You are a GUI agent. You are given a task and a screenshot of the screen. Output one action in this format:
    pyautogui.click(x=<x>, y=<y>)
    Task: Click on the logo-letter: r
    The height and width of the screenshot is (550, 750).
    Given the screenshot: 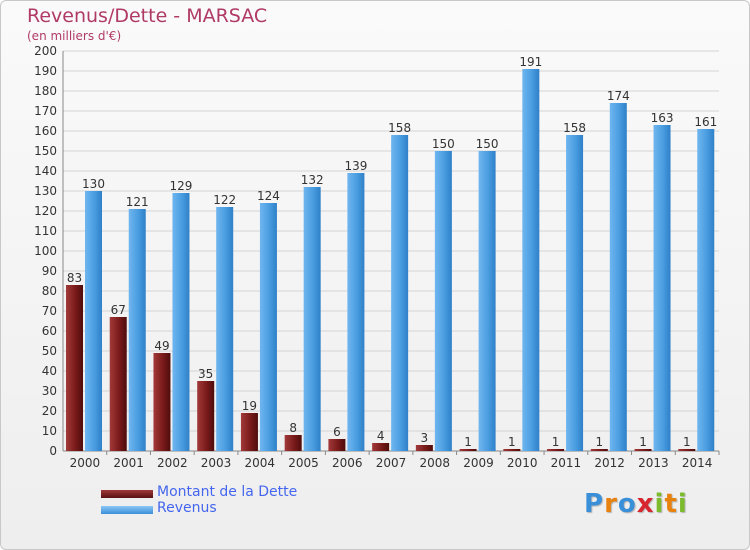 What is the action you would take?
    pyautogui.click(x=611, y=504)
    